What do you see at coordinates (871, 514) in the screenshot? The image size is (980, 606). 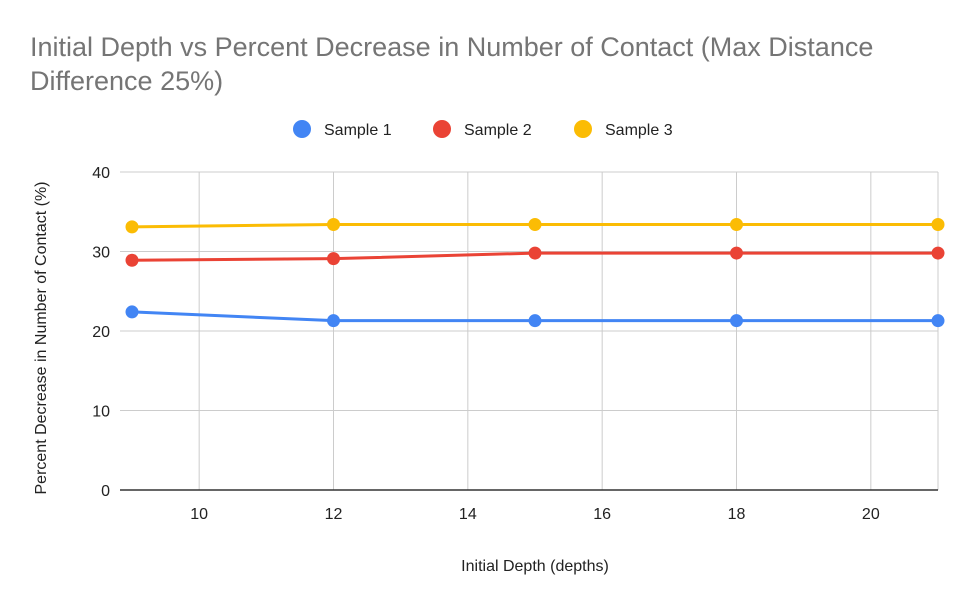 I see `x-tick-label: 20` at bounding box center [871, 514].